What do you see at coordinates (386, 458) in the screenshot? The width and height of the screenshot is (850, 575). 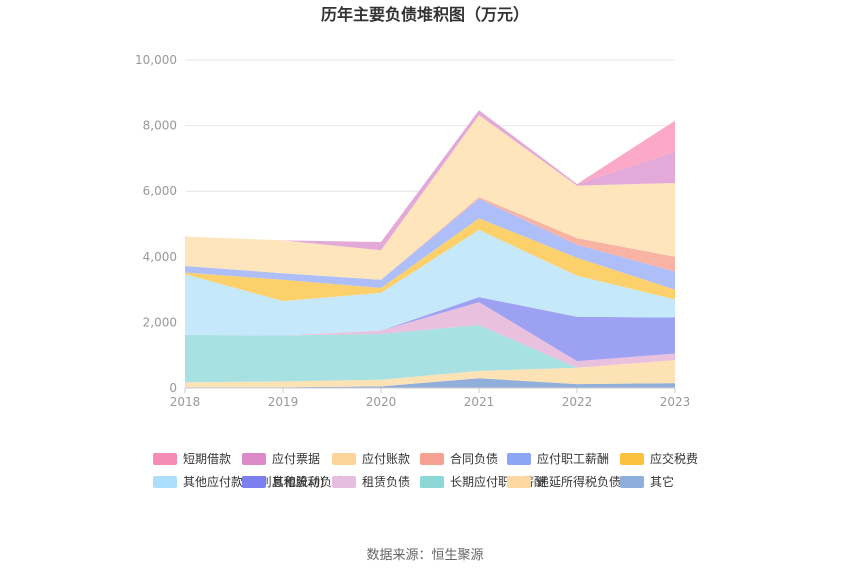 I see `legend-label: 应付账款` at bounding box center [386, 458].